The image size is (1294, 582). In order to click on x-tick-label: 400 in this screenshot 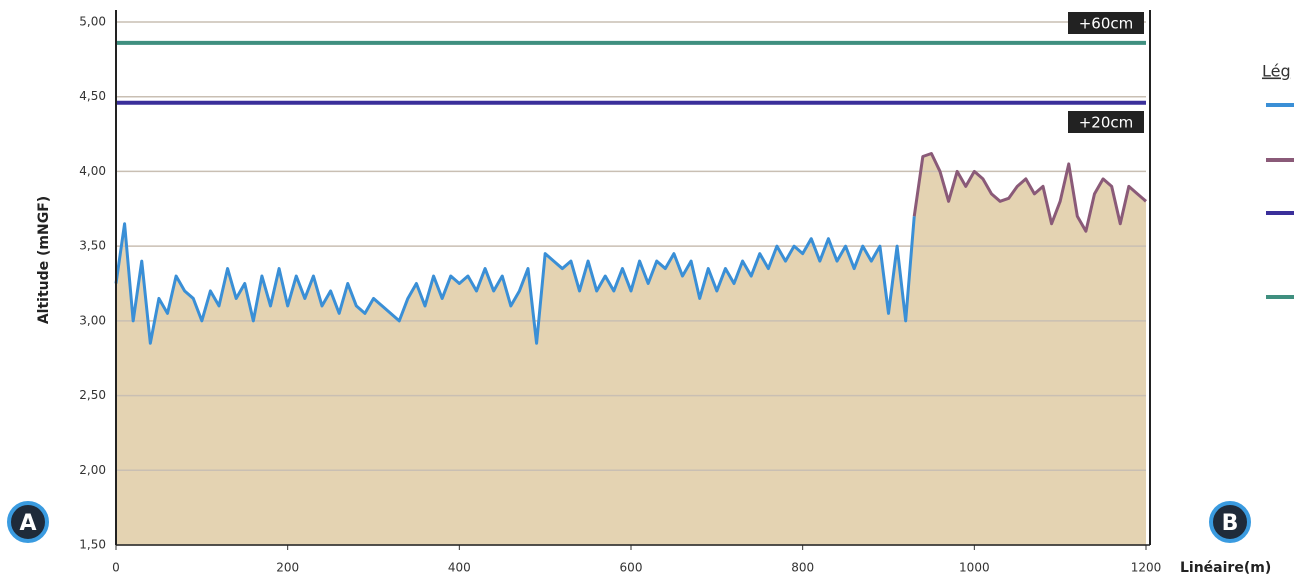, I will do `click(459, 568)`.